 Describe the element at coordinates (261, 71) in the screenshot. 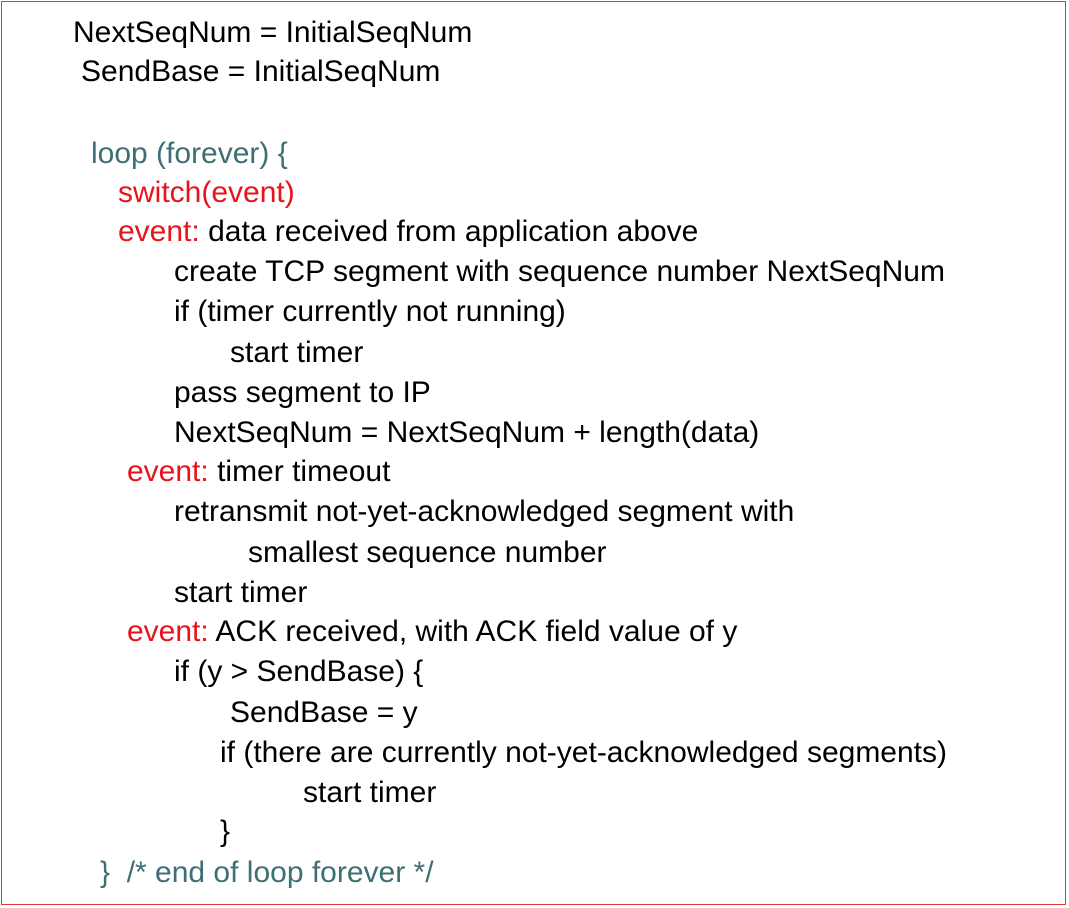

I see `init-sendbase-line: SendBase = InitialSeqNum` at that location.